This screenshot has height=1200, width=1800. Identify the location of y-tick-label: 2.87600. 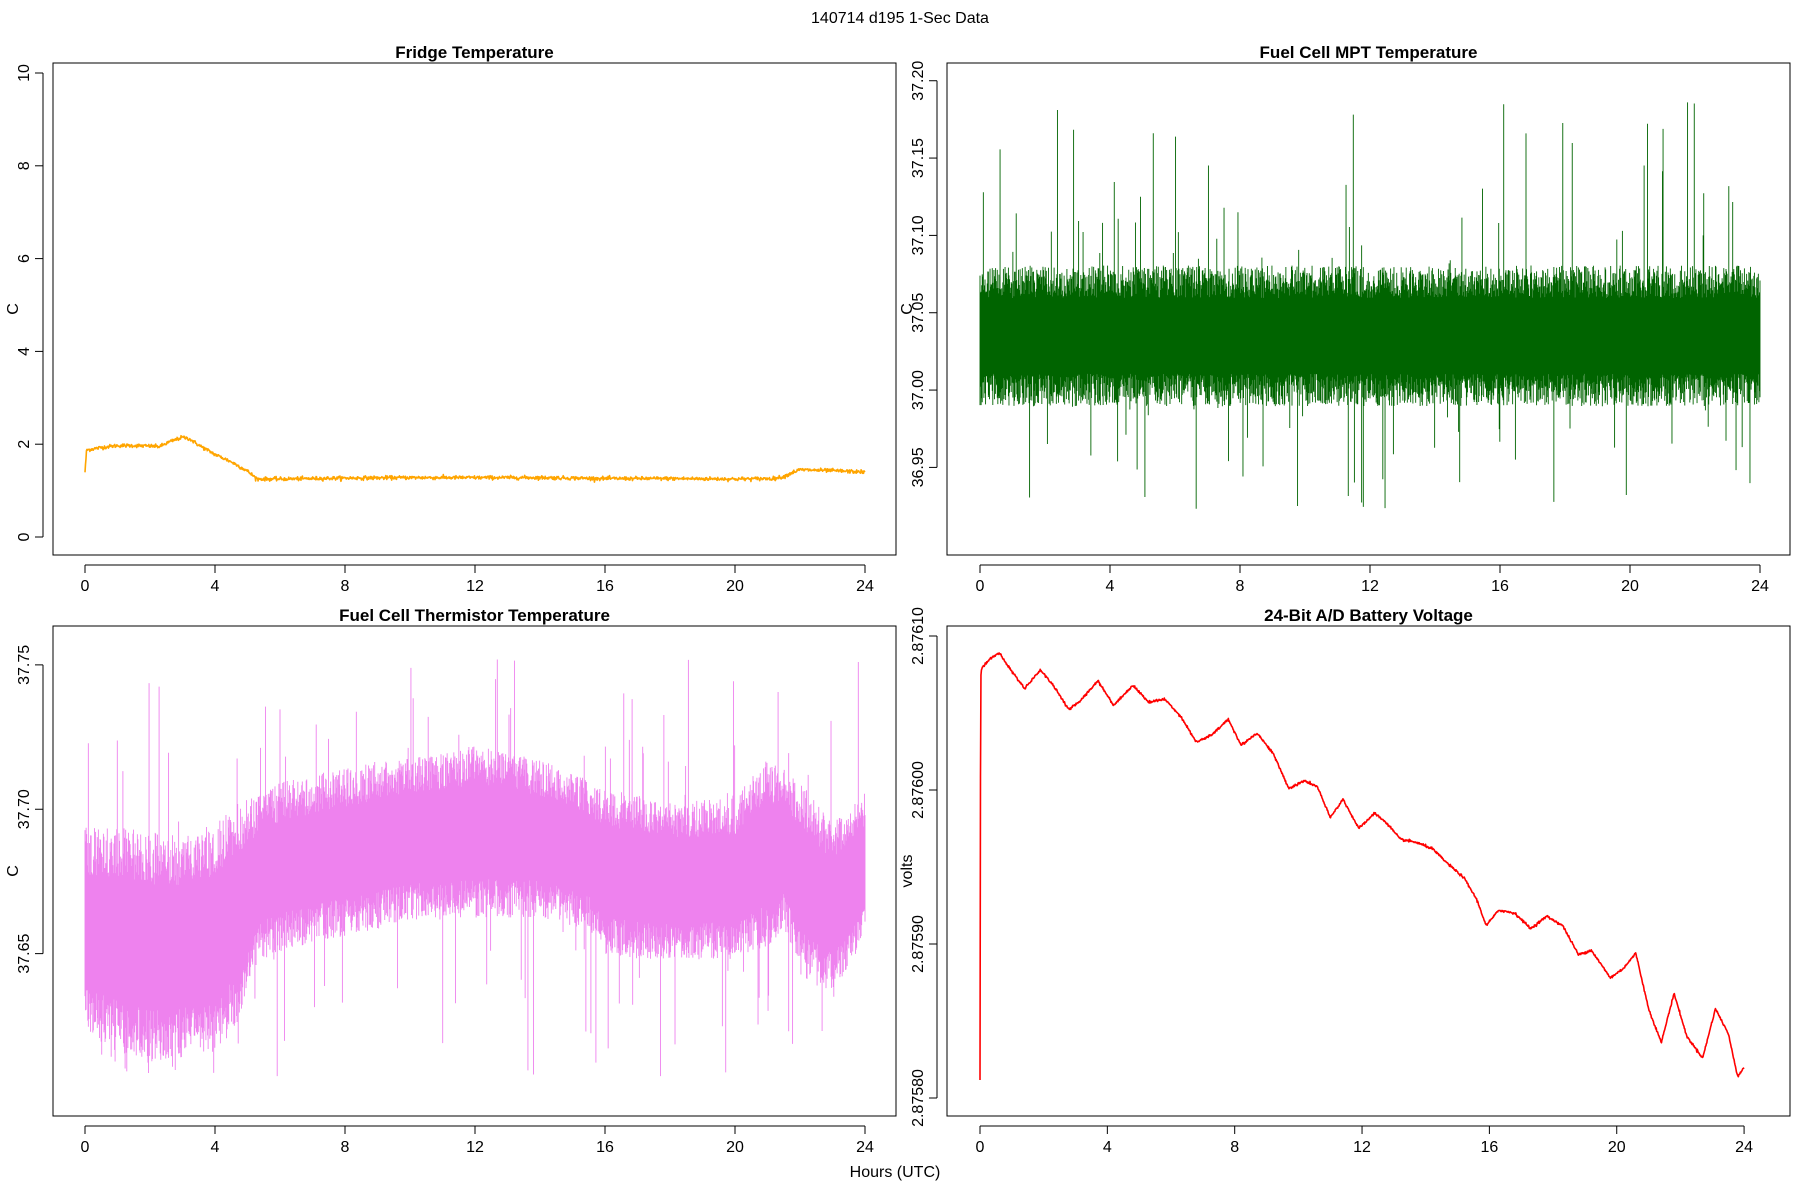
(918, 790).